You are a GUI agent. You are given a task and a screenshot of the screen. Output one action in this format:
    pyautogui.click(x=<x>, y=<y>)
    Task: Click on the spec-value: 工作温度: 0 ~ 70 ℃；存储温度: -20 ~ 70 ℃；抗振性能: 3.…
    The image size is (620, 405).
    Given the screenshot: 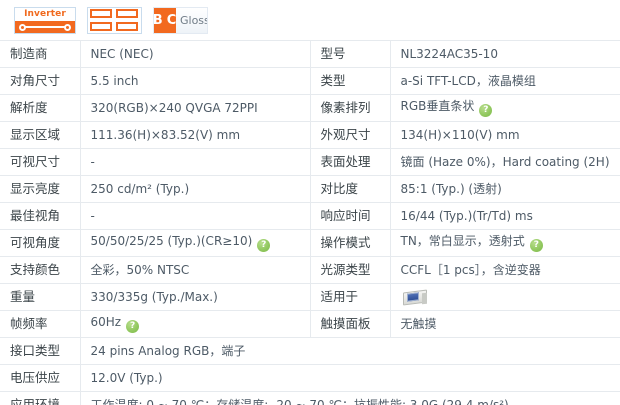 What is the action you would take?
    pyautogui.click(x=350, y=398)
    